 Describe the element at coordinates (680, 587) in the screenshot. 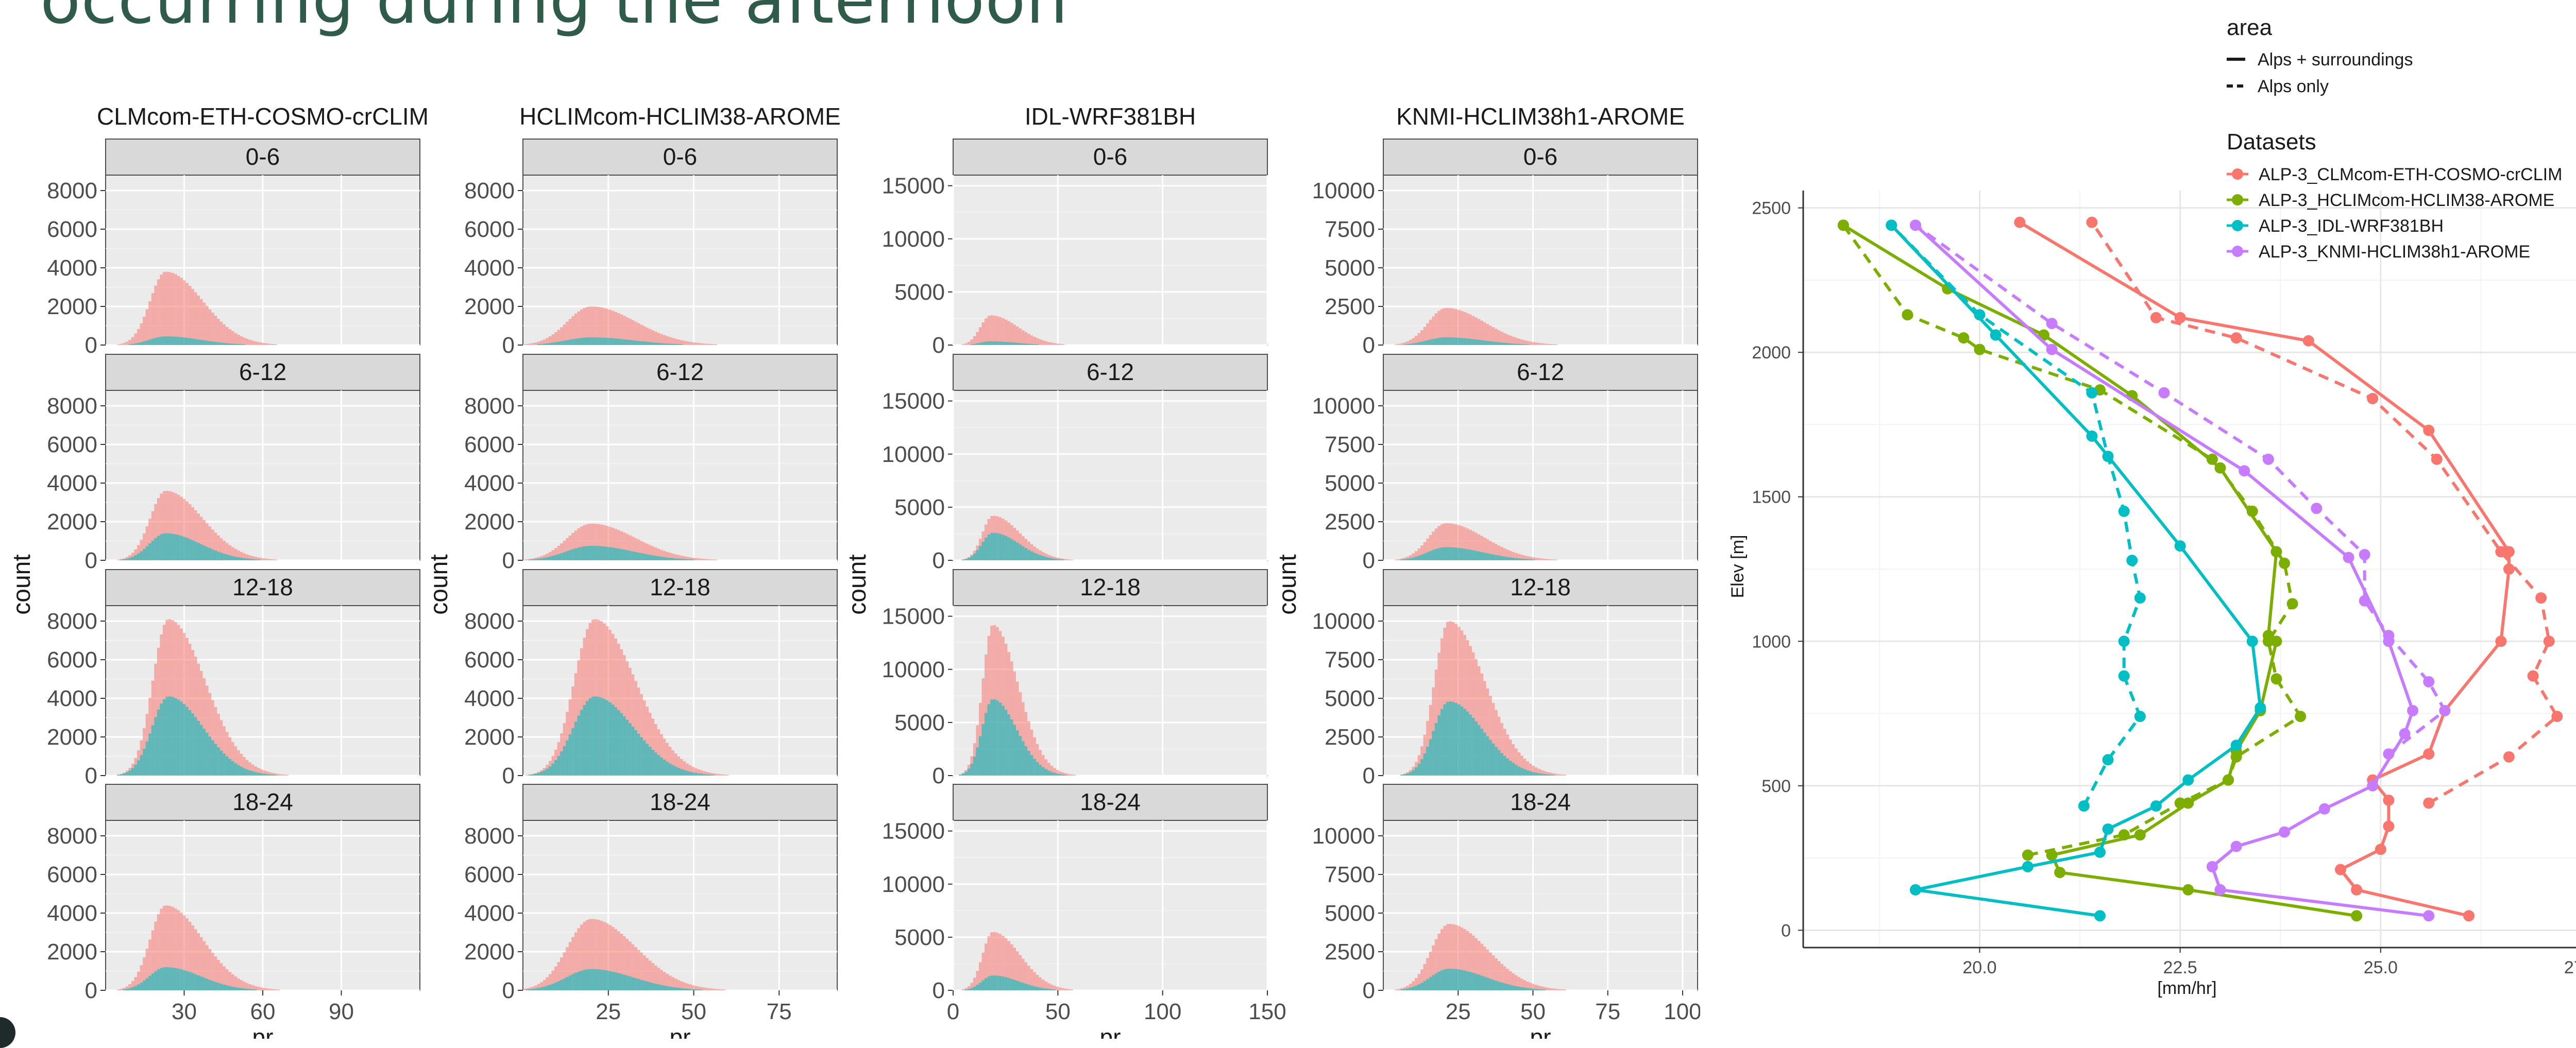

I see `facet-strip-label: 12-18` at that location.